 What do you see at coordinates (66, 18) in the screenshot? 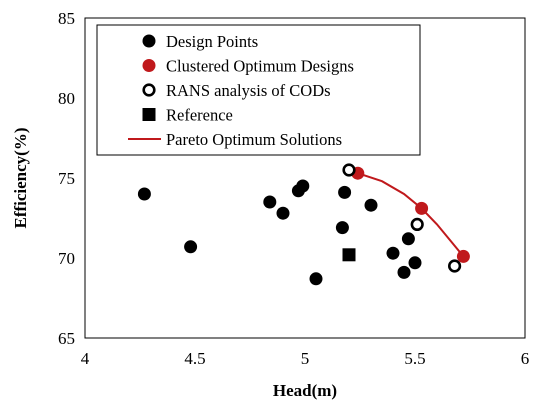
I see `y-tick-label: 85` at bounding box center [66, 18].